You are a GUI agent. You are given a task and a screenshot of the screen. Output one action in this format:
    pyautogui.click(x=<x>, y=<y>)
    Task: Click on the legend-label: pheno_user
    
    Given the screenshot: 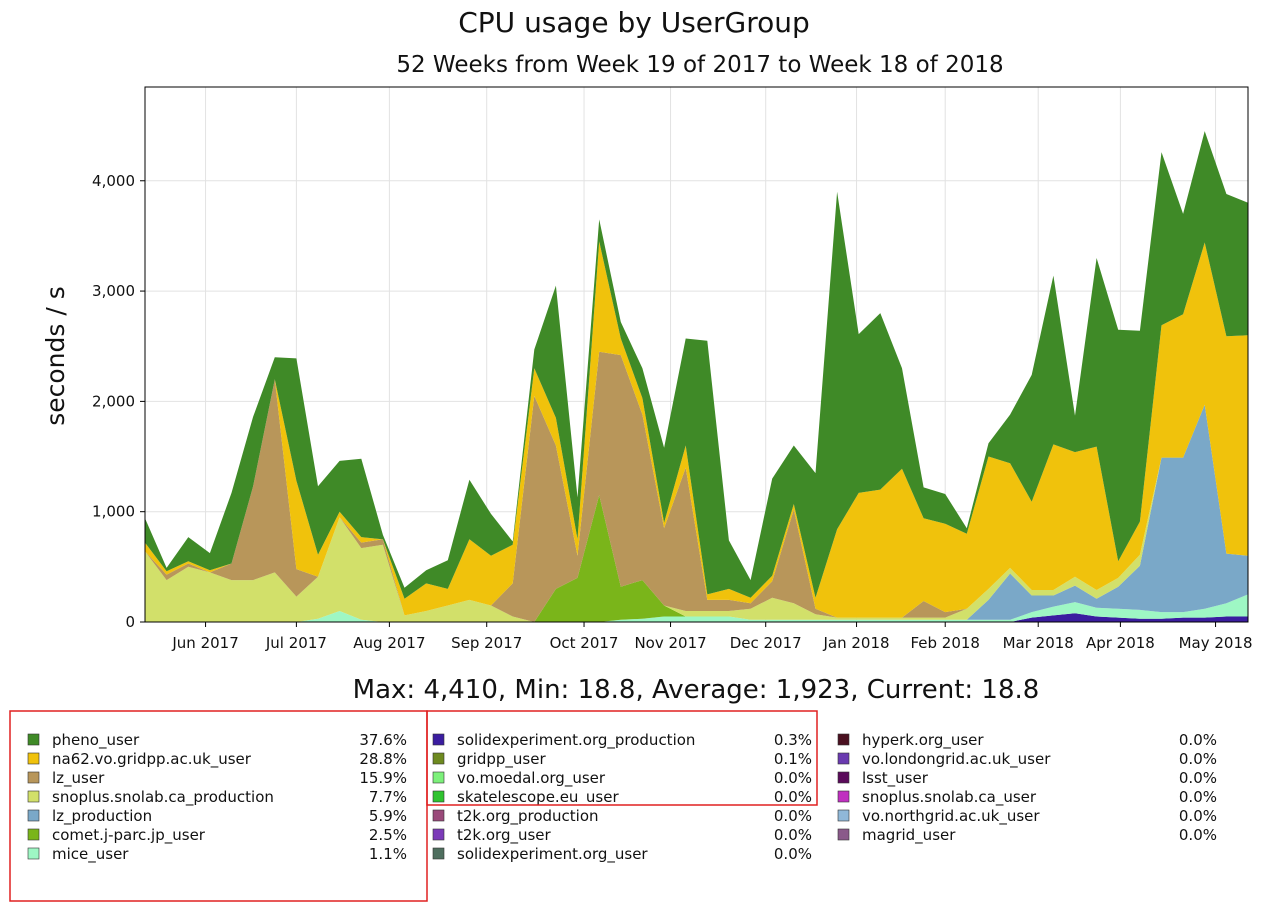 What is the action you would take?
    pyautogui.click(x=96, y=740)
    